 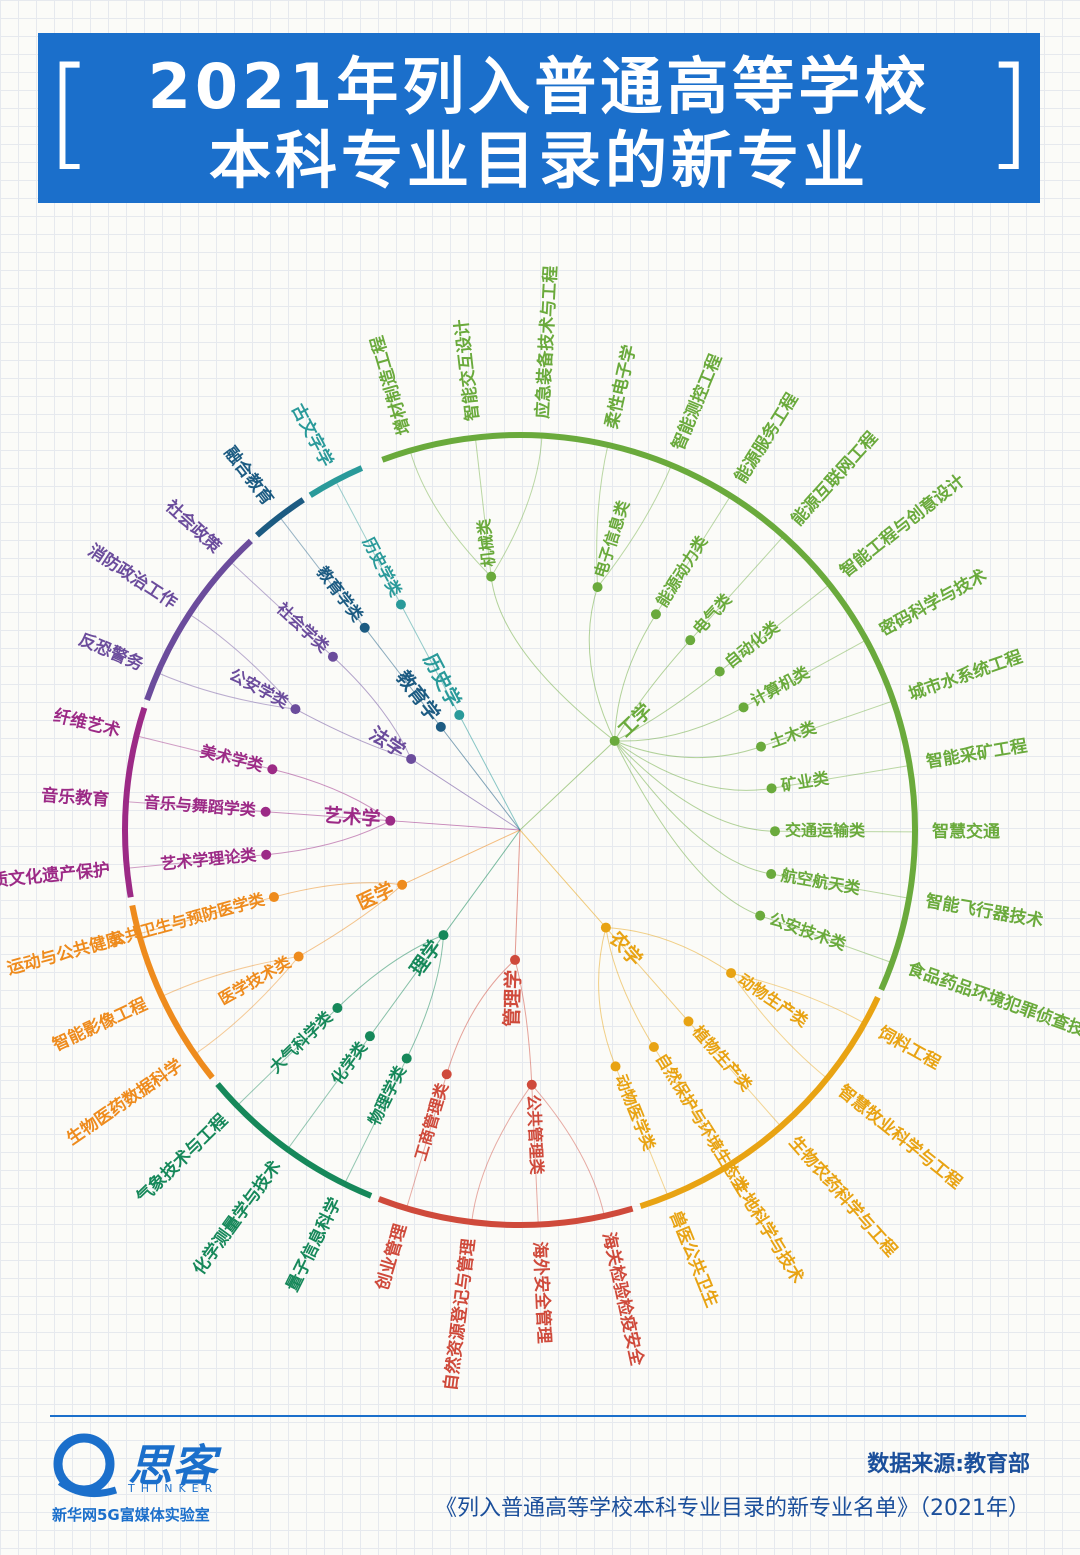 I want to click on category-label: 公安技术类, so click(x=808, y=931).